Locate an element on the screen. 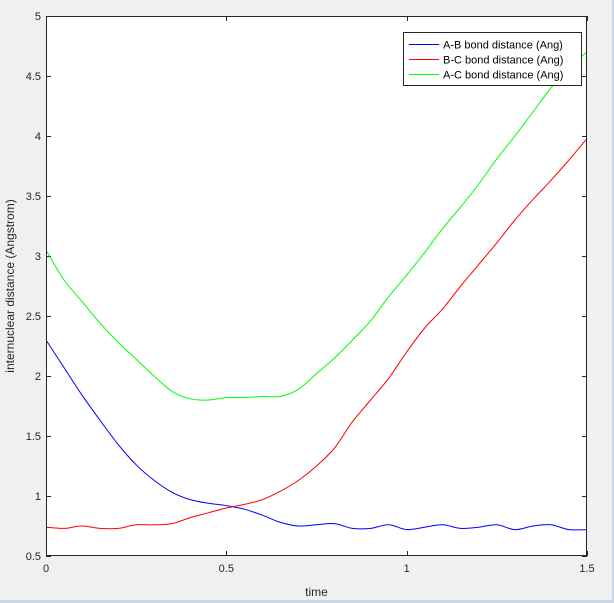 Image resolution: width=614 pixels, height=603 pixels. legend-label: B-C bond distance (Ang) is located at coordinates (503, 61).